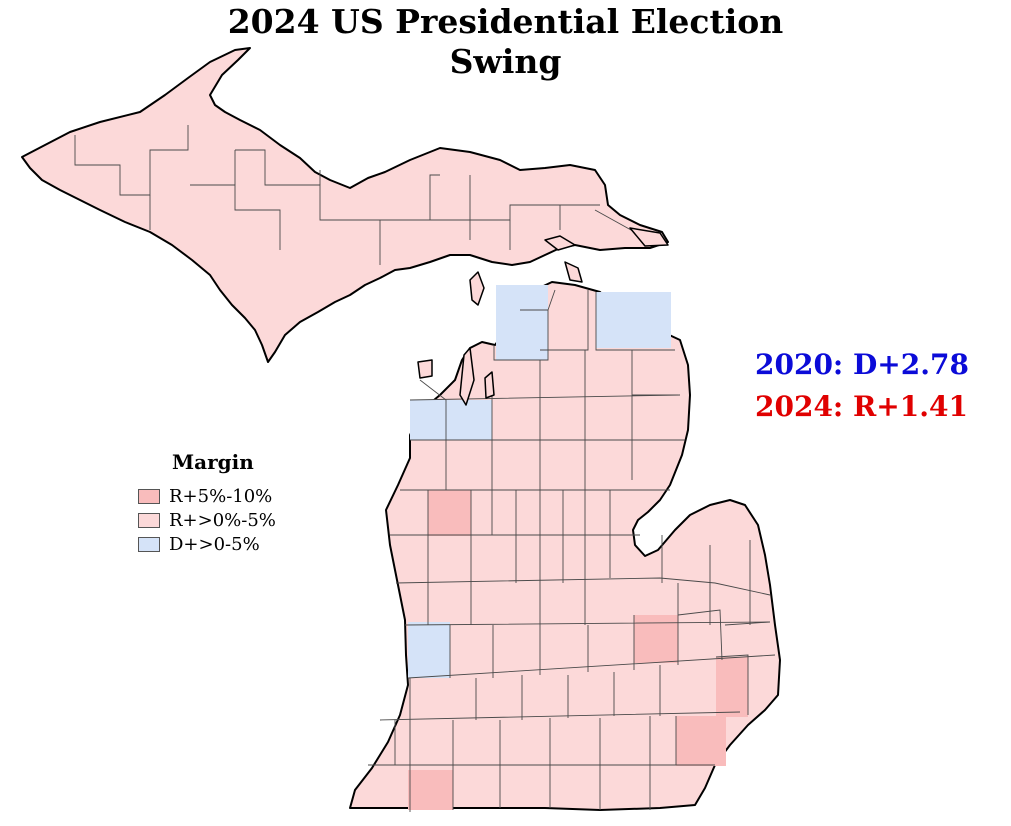 Image resolution: width=1011 pixels, height=826 pixels. I want to click on legend-item: D+>0-5%, so click(207, 544).